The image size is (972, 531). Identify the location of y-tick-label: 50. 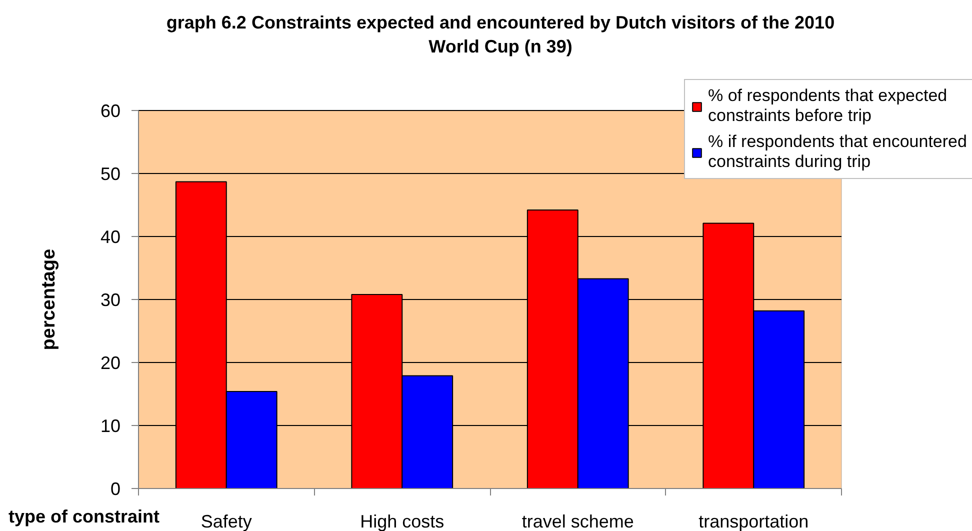
(110, 174).